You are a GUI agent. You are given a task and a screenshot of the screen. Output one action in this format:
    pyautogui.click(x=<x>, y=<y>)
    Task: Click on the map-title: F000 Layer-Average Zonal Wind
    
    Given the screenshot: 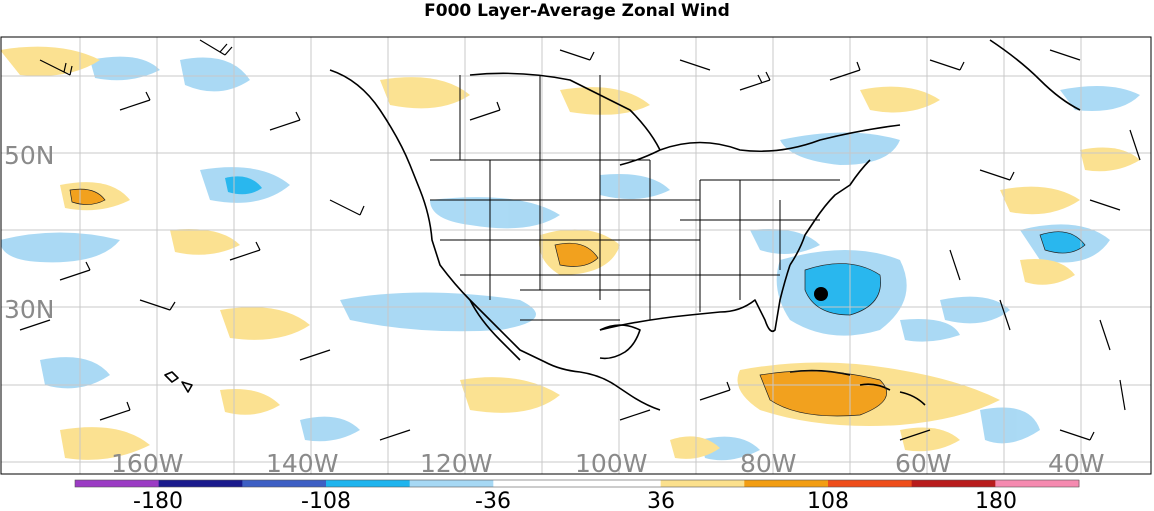 What is the action you would take?
    pyautogui.click(x=577, y=11)
    